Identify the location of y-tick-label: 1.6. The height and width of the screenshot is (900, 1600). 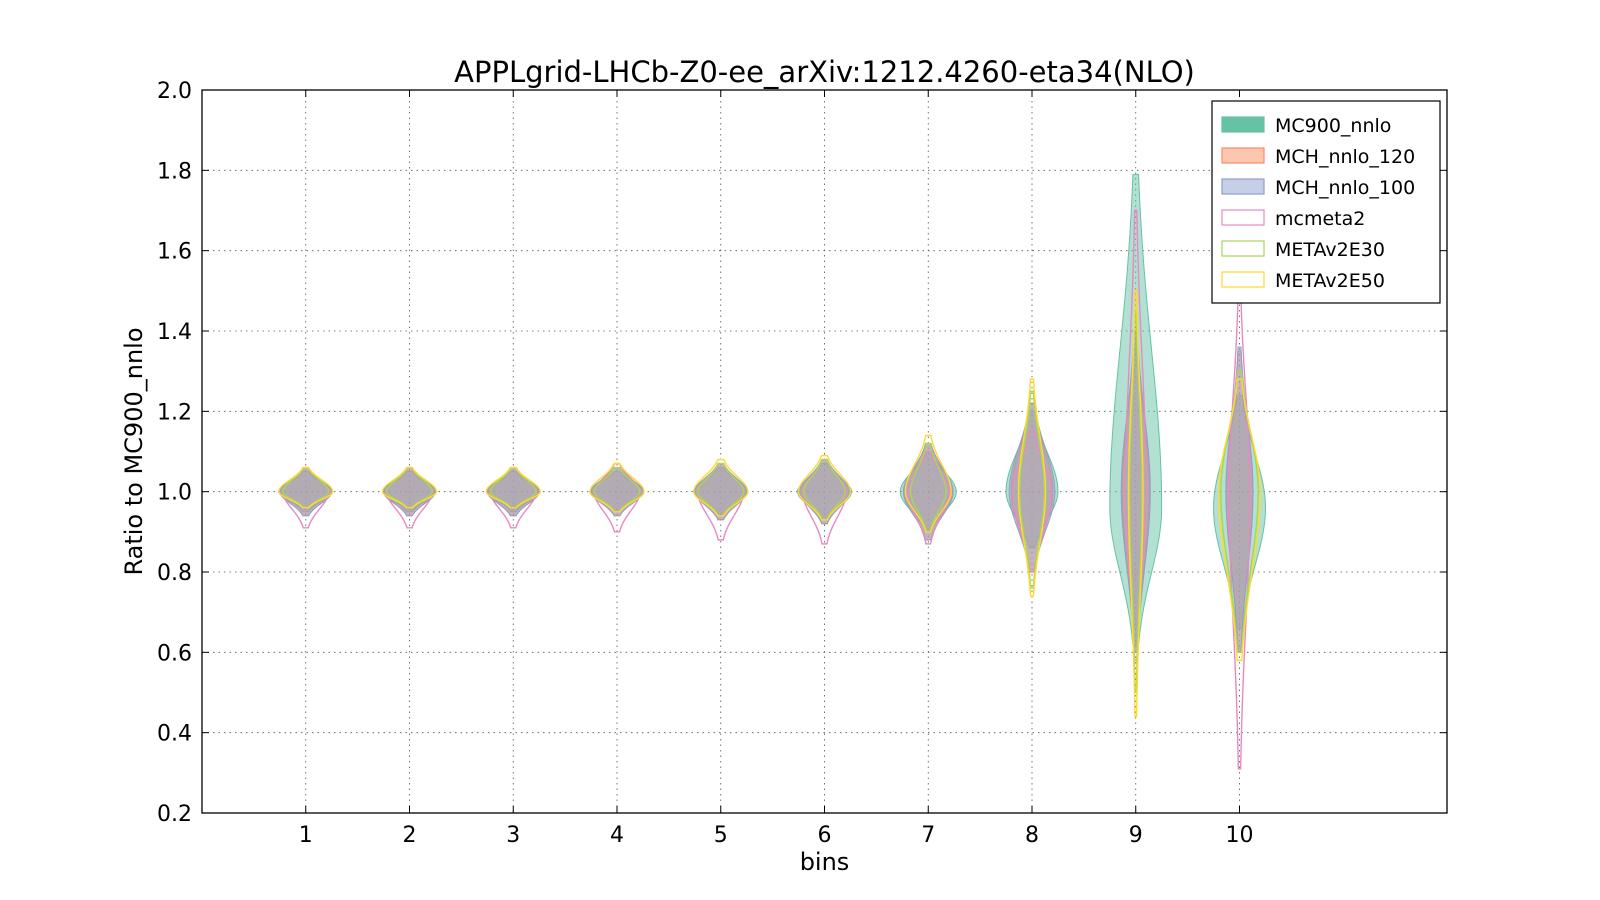
(174, 252).